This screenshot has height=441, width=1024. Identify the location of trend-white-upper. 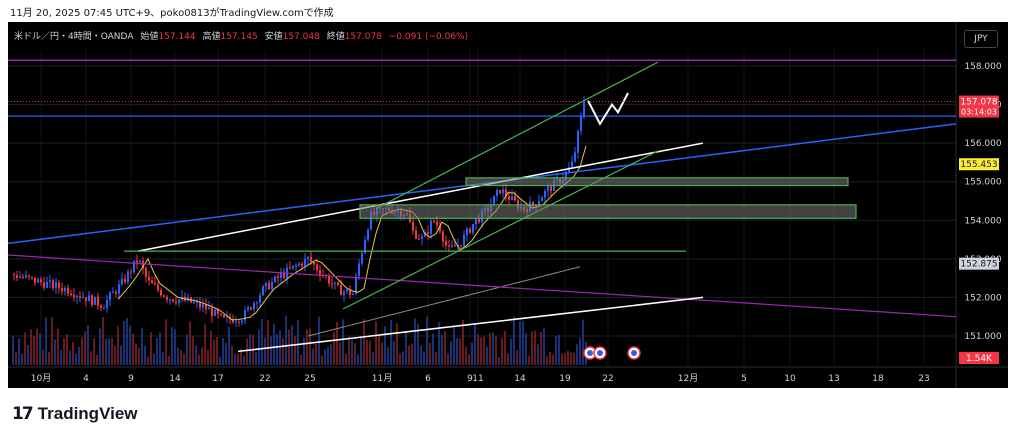
(420, 197).